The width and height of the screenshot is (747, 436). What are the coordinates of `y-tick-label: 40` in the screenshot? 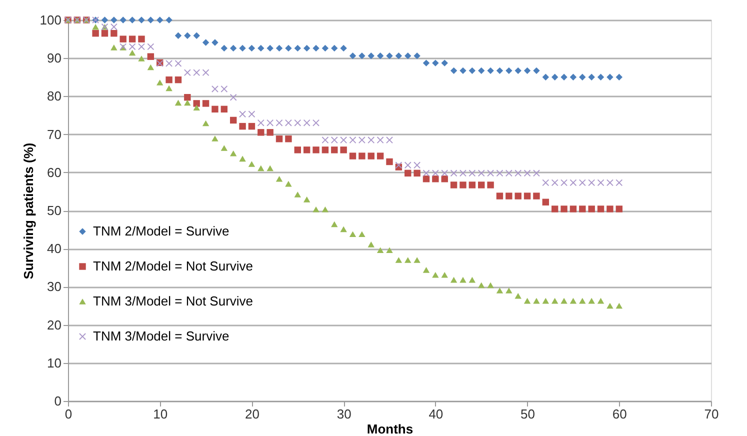 It's located at (54, 248).